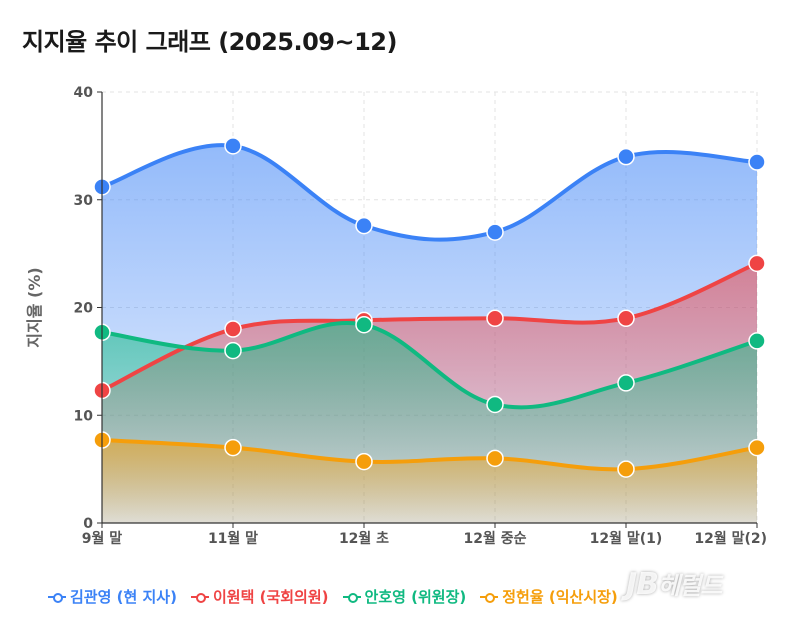  Describe the element at coordinates (415, 597) in the screenshot. I see `legend-label: 안호영 (위원장)` at that location.